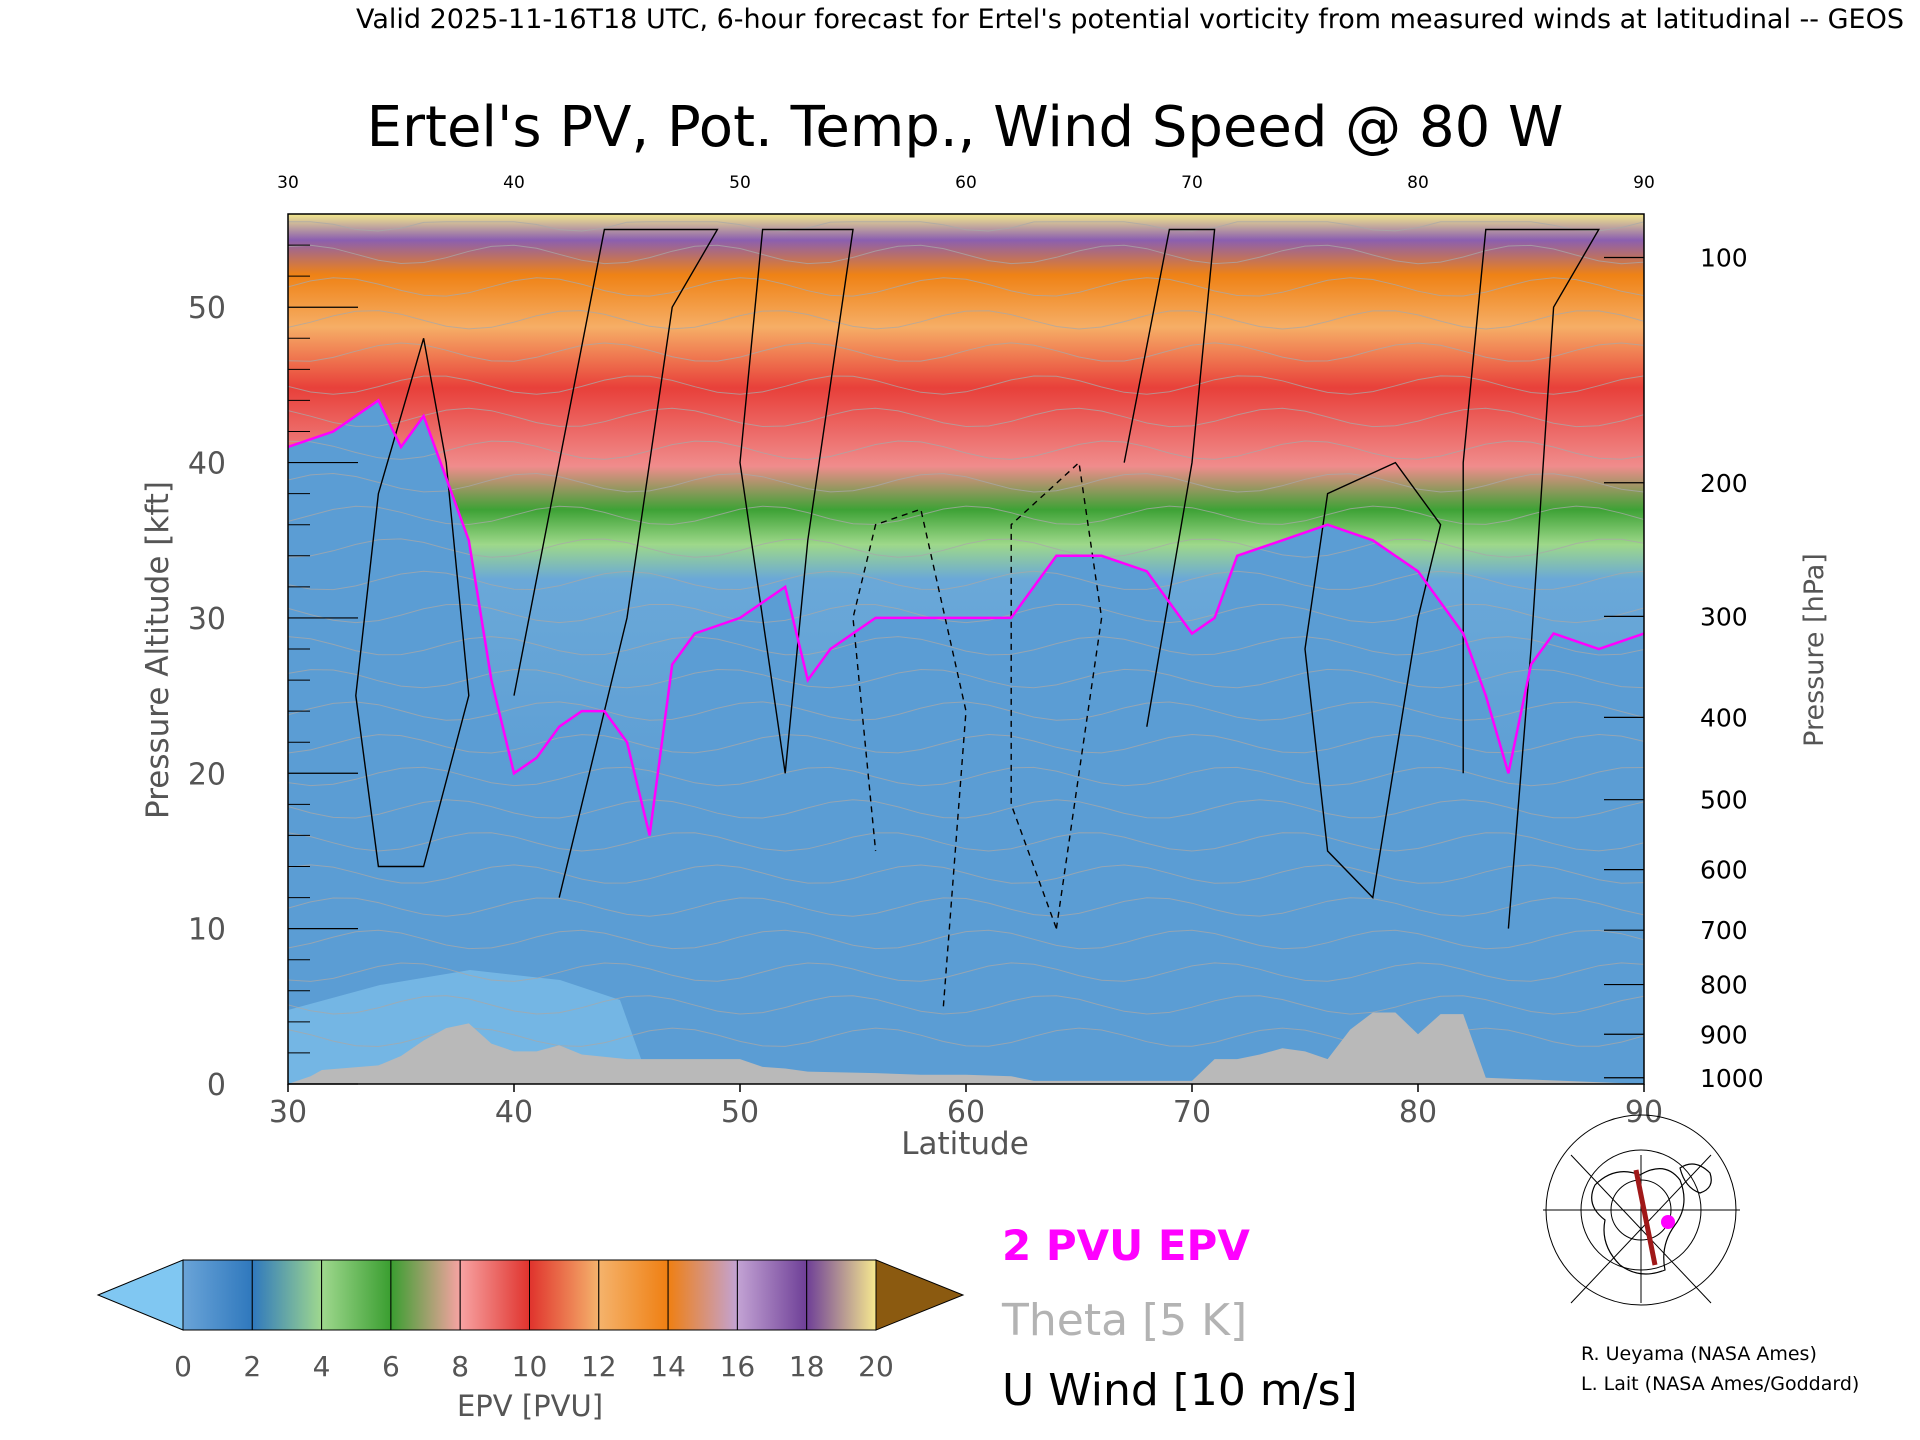 The height and width of the screenshot is (1440, 1920). Describe the element at coordinates (965, 1144) in the screenshot. I see `x-axis-label: Latitude` at that location.